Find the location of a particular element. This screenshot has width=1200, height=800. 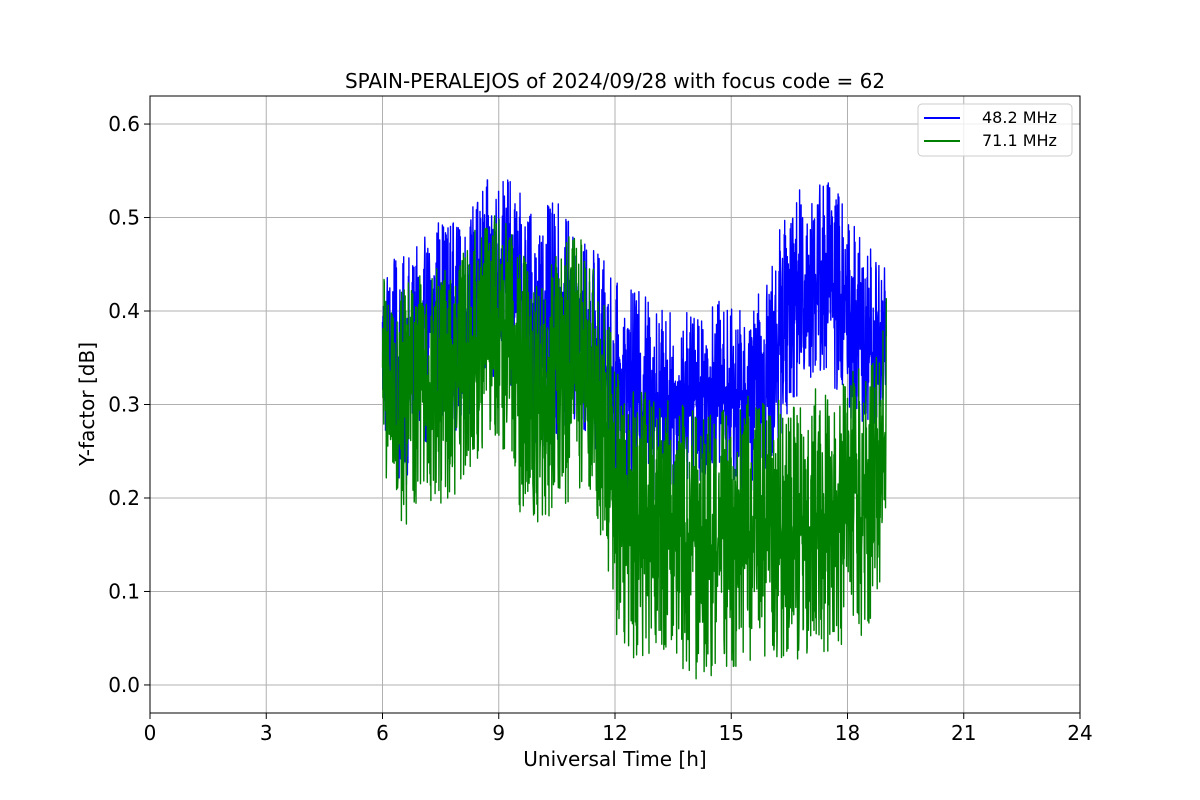

legend-label-71mhz: 71.1 MHz is located at coordinates (1019, 140).